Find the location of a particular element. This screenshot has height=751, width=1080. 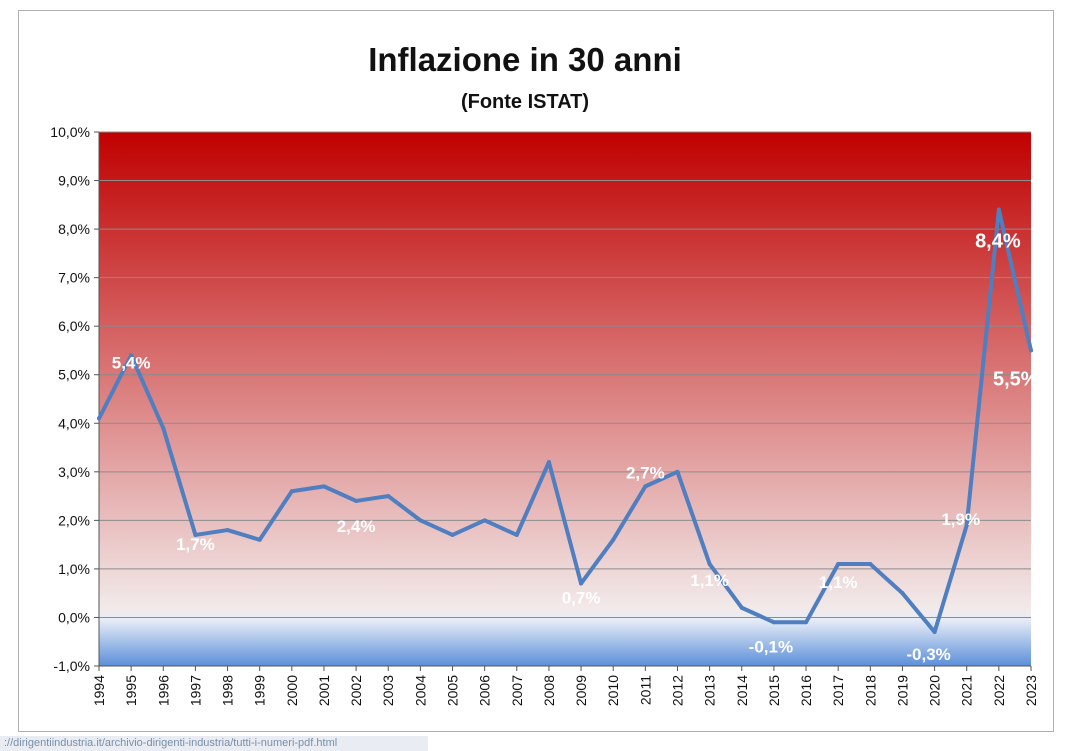

data-label: -0,1% is located at coordinates (771, 646).